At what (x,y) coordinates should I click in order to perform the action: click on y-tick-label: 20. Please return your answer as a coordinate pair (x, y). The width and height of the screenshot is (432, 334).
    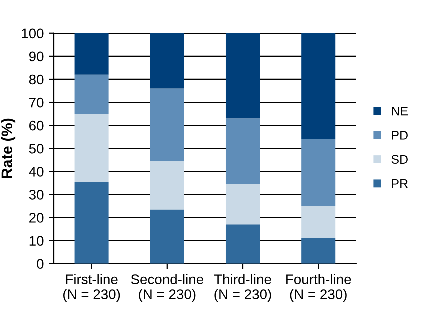
    Looking at the image, I should click on (37, 218).